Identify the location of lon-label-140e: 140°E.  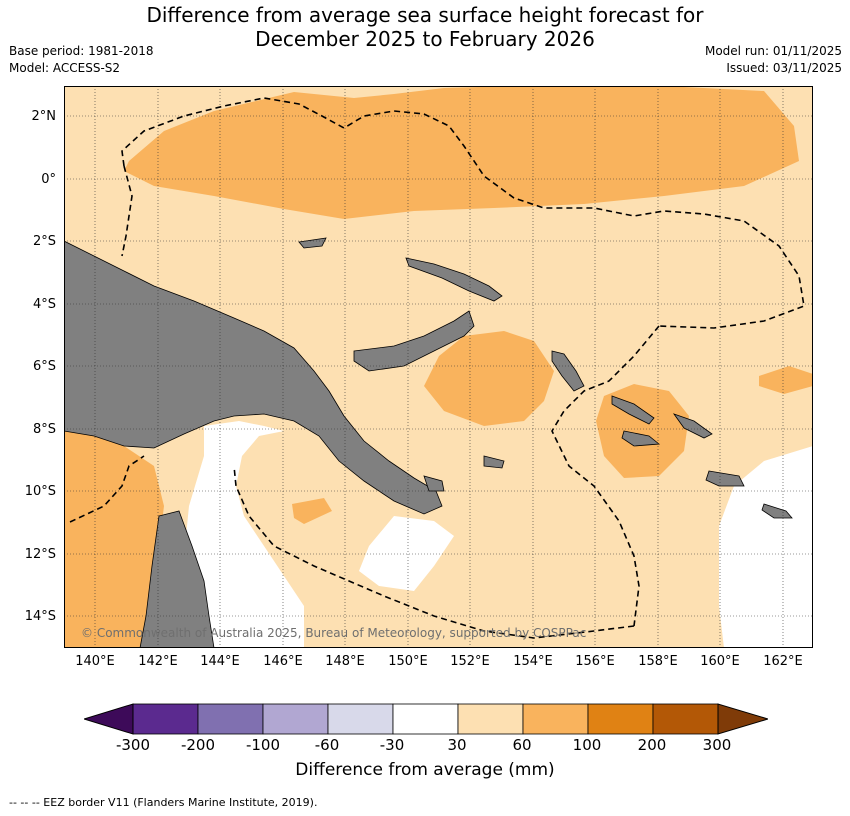
(95, 661).